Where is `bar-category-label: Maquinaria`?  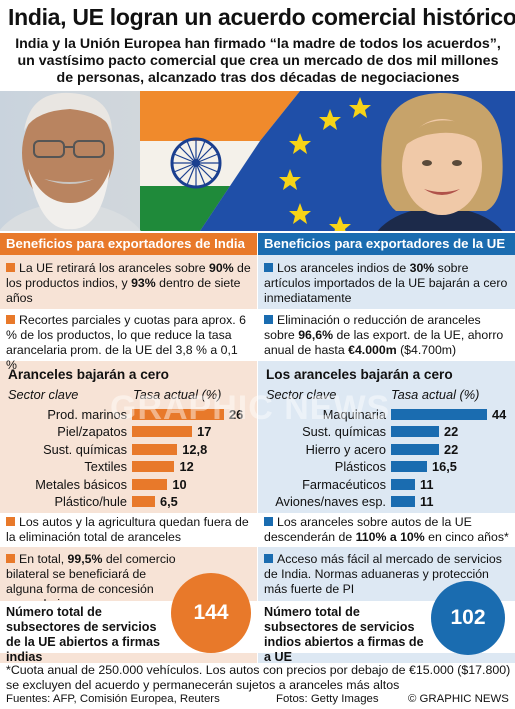
bar-category-label: Maquinaria is located at coordinates (354, 414).